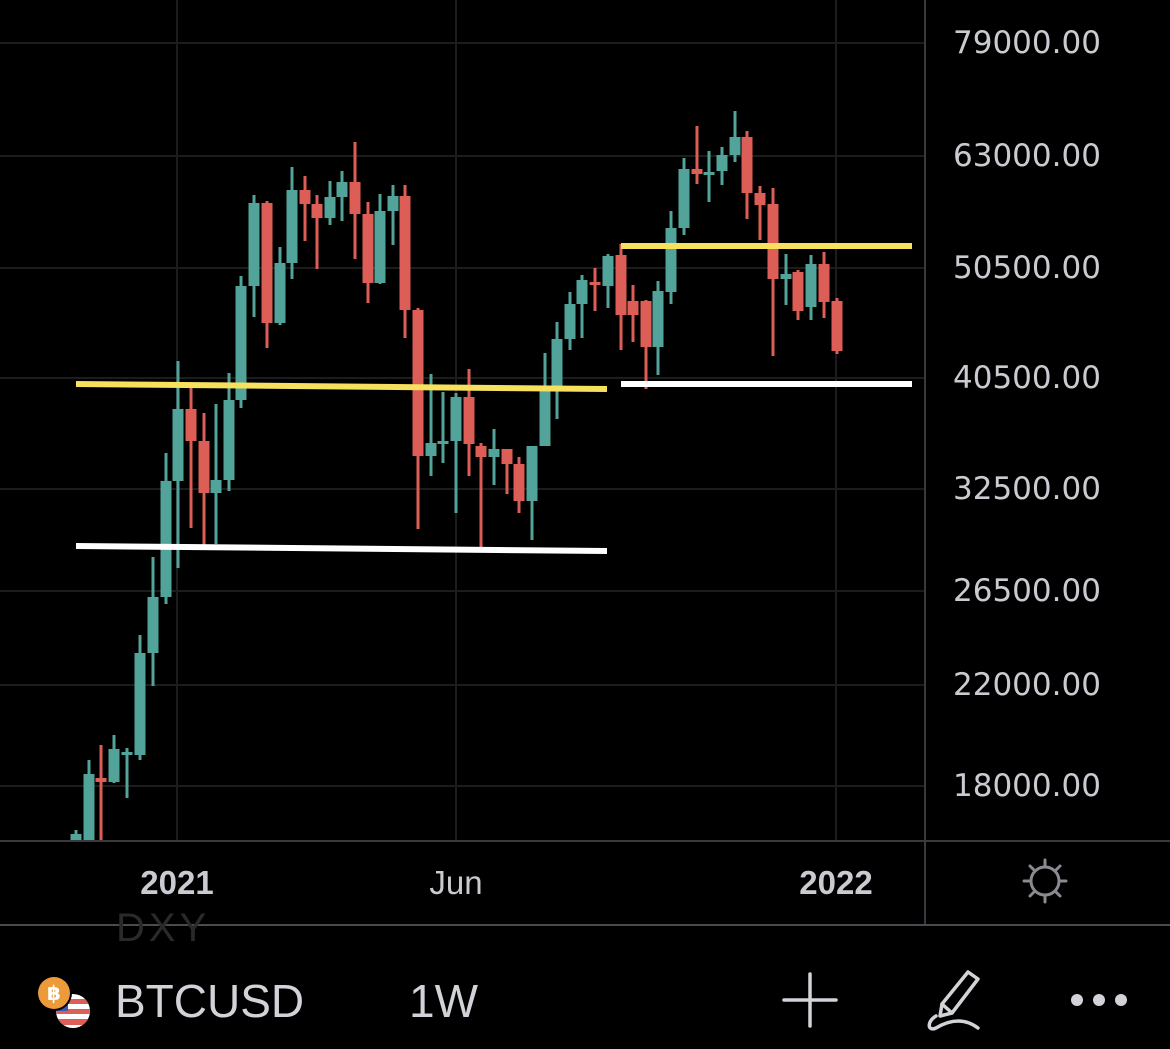 This screenshot has height=1049, width=1170. I want to click on time-tick-label: Jun, so click(456, 882).